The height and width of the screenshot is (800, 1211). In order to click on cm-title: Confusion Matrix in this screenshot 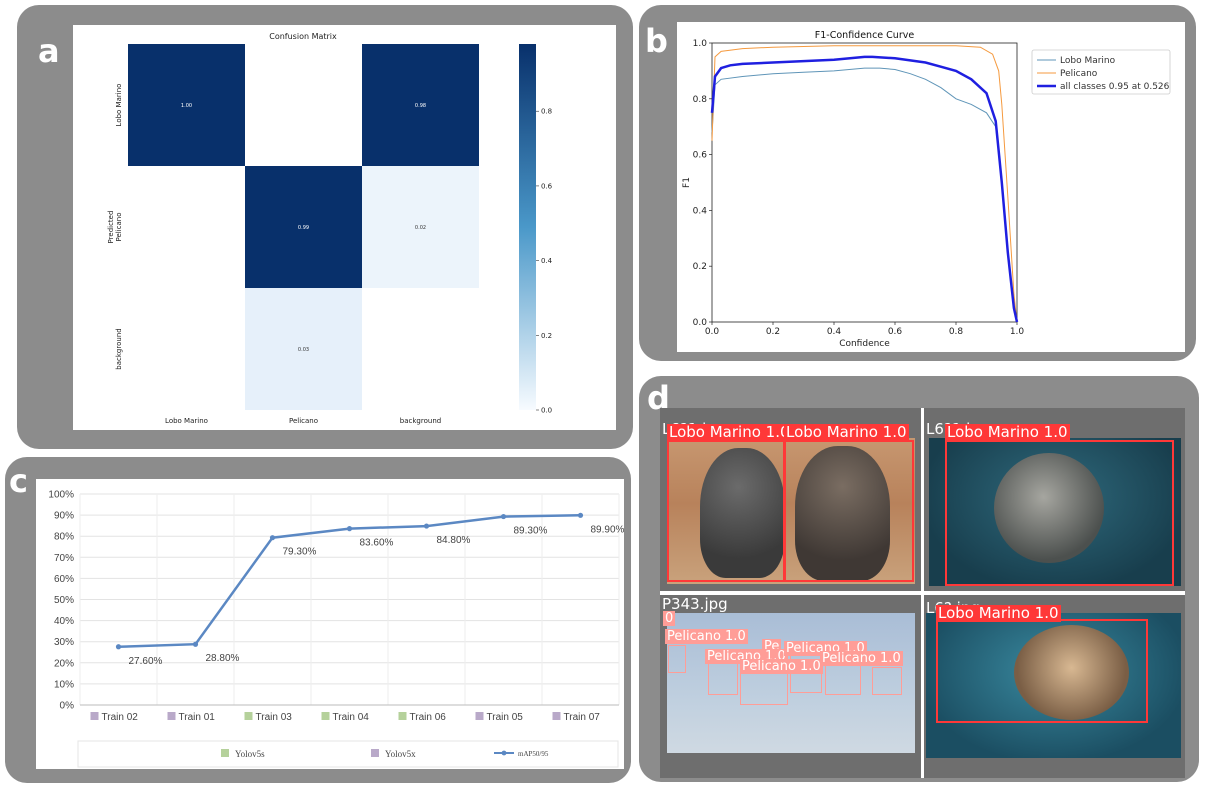, I will do `click(303, 36)`.